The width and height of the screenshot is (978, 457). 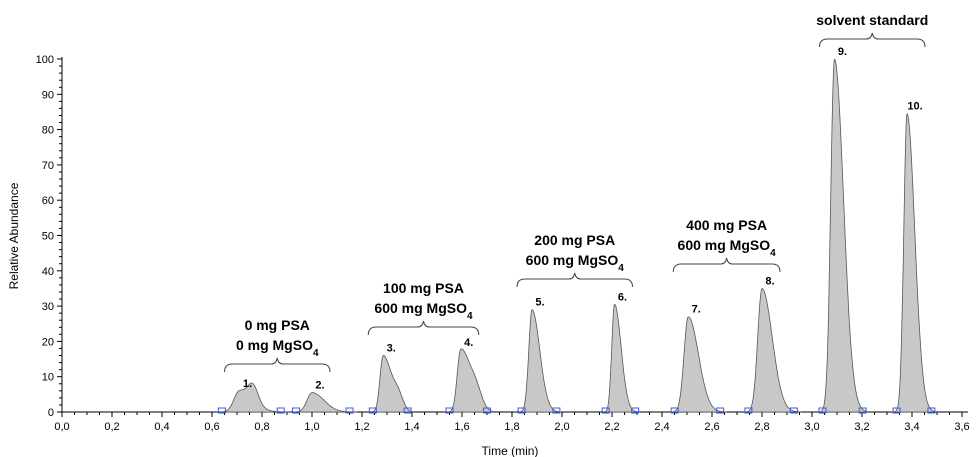 I want to click on x-tick-label: 2,2, so click(x=611, y=427).